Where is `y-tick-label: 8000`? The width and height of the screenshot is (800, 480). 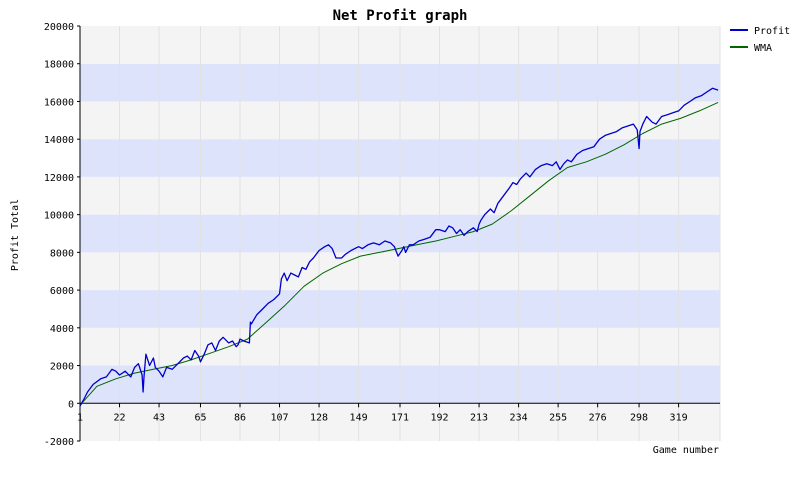 y-tick-label: 8000 is located at coordinates (62, 253).